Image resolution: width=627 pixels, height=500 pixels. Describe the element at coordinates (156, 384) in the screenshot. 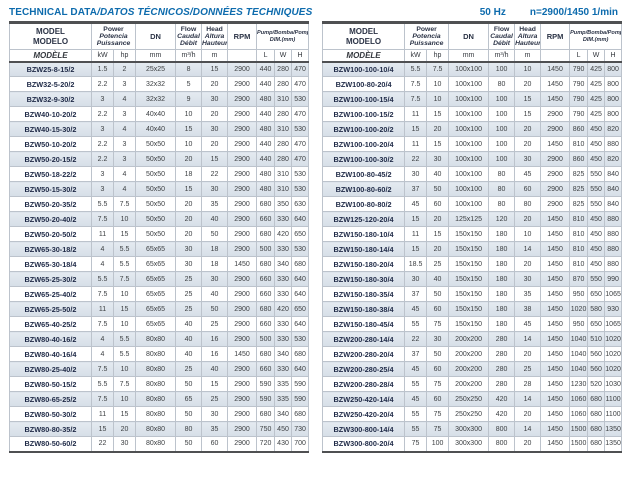

I see `value-cell: 80x80` at that location.